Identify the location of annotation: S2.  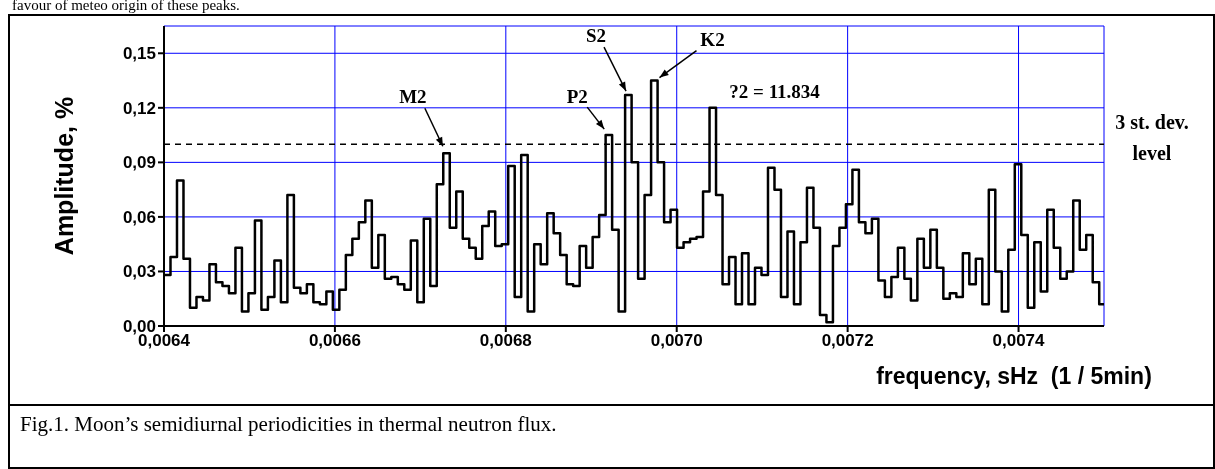
(596, 35).